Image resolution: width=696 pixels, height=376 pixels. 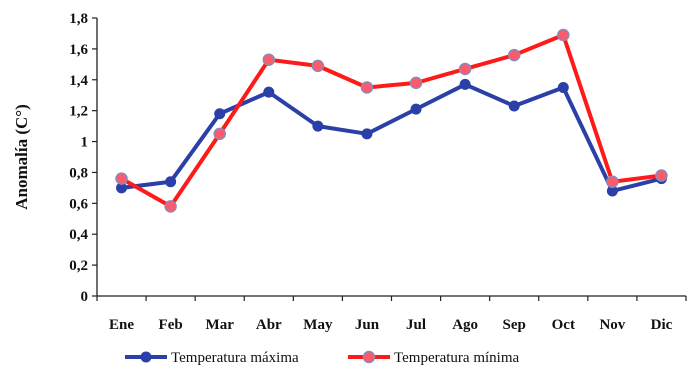 What do you see at coordinates (78, 173) in the screenshot?
I see `y-tick-label: 0,8` at bounding box center [78, 173].